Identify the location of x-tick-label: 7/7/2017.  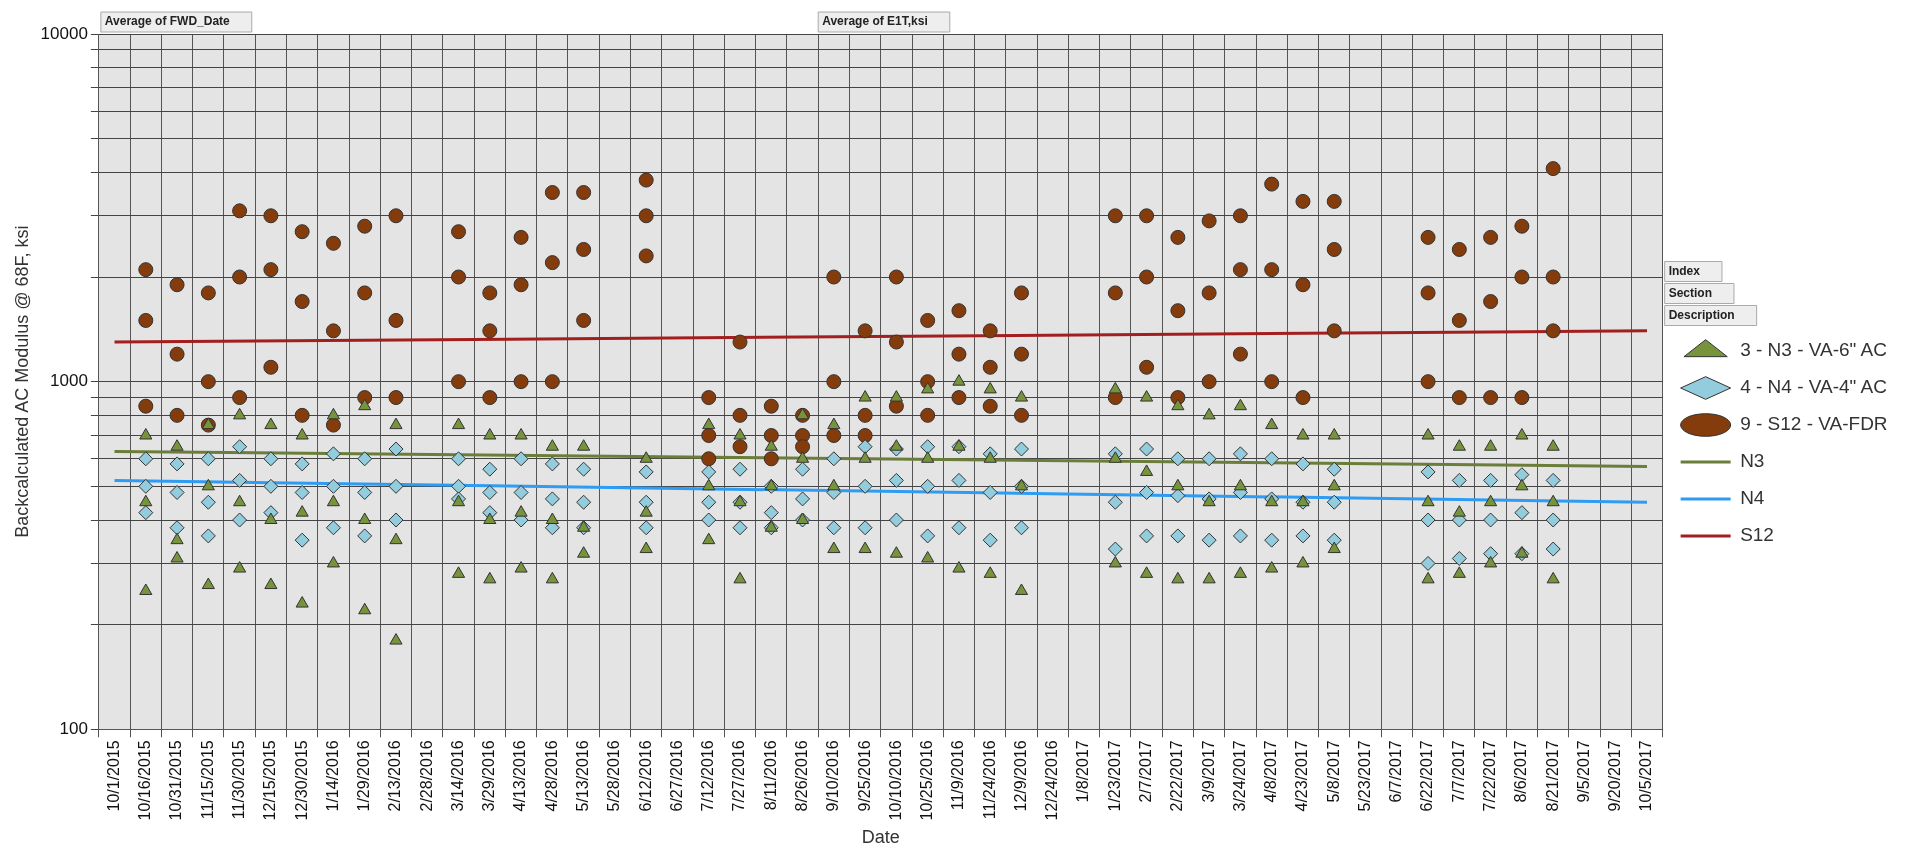
(1458, 771).